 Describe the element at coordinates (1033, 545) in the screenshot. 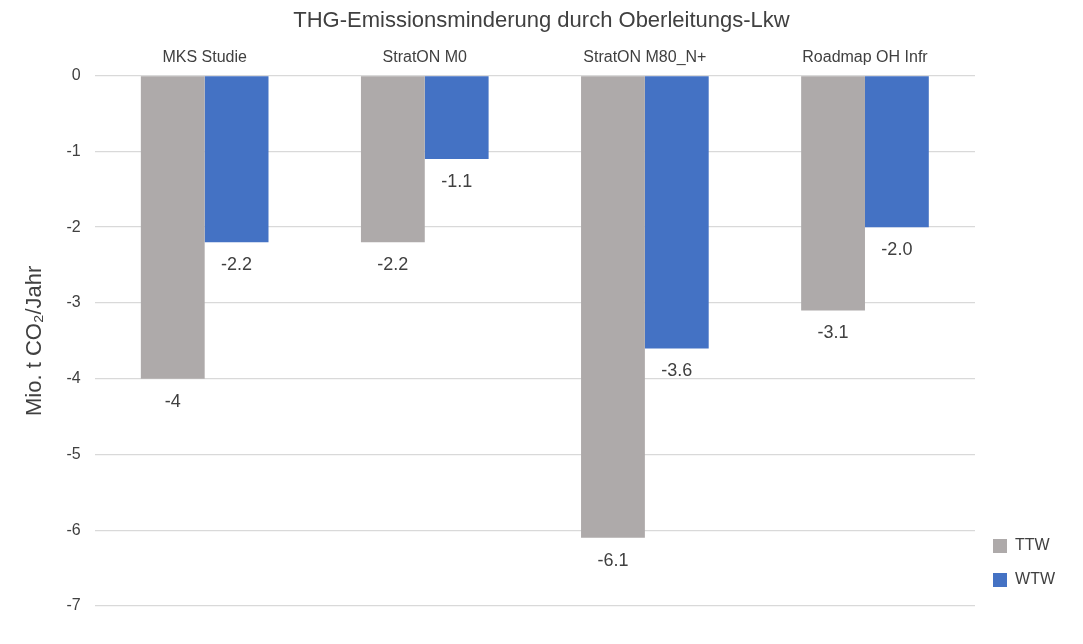

I see `legend-label: TTW` at that location.